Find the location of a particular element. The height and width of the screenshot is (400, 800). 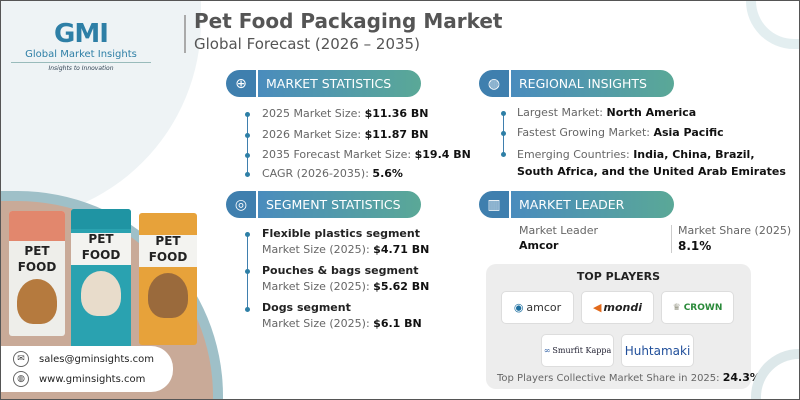

crown-logo: ♛ CROWN is located at coordinates (697, 307).